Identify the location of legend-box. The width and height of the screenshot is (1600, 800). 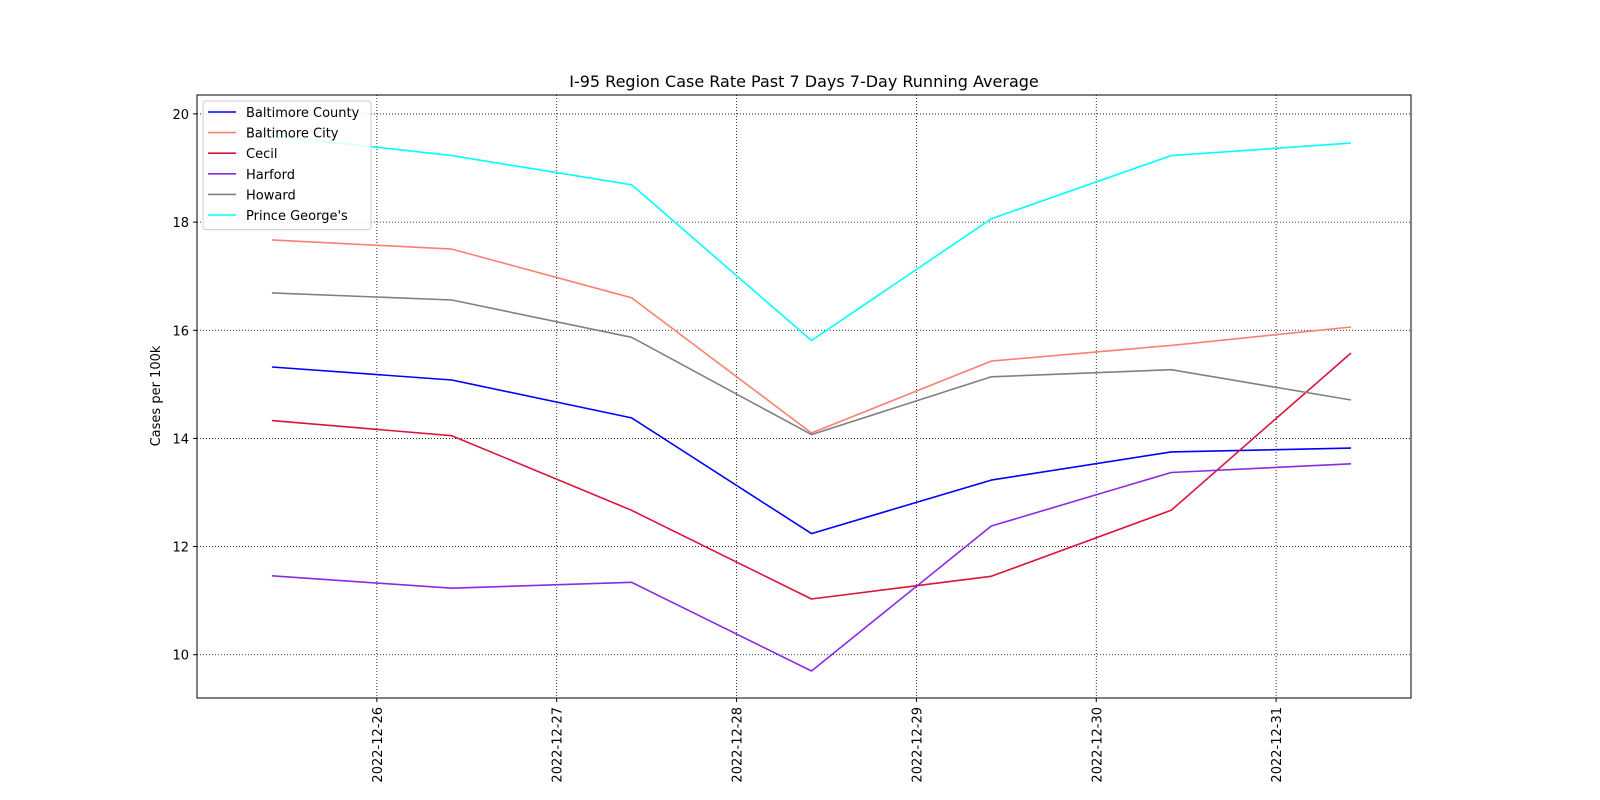
(287, 165).